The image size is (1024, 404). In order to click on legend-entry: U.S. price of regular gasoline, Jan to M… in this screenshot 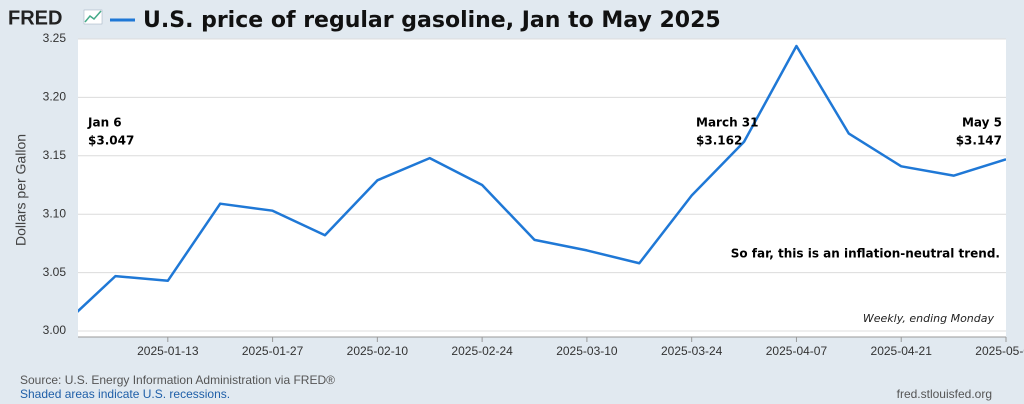, I will do `click(432, 20)`.